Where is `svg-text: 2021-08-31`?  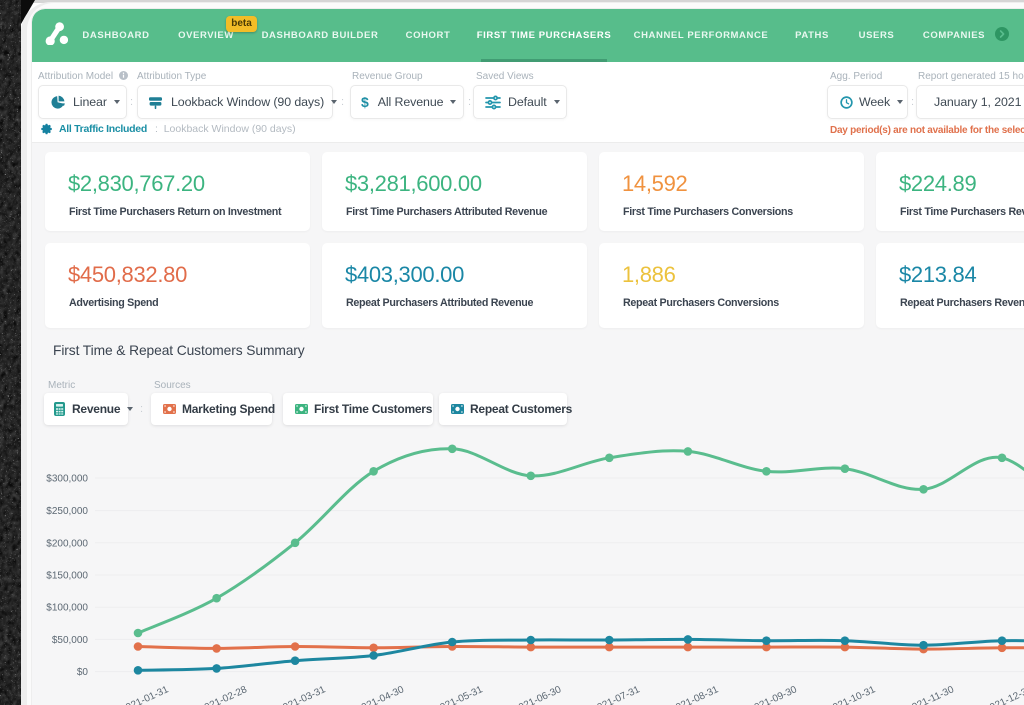
svg-text: 2021-08-31 is located at coordinates (694, 694).